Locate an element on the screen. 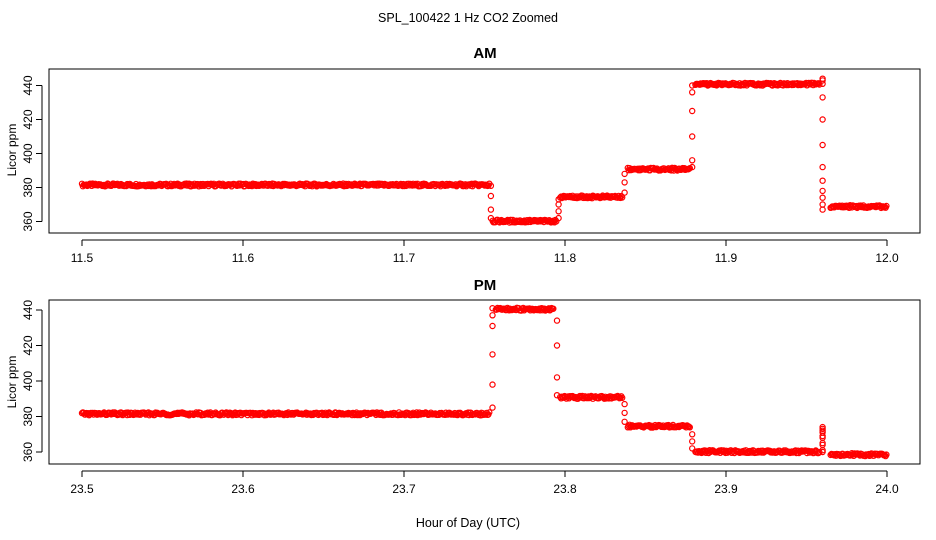 The image size is (936, 540). x-tick-label: 11.9 is located at coordinates (726, 258).